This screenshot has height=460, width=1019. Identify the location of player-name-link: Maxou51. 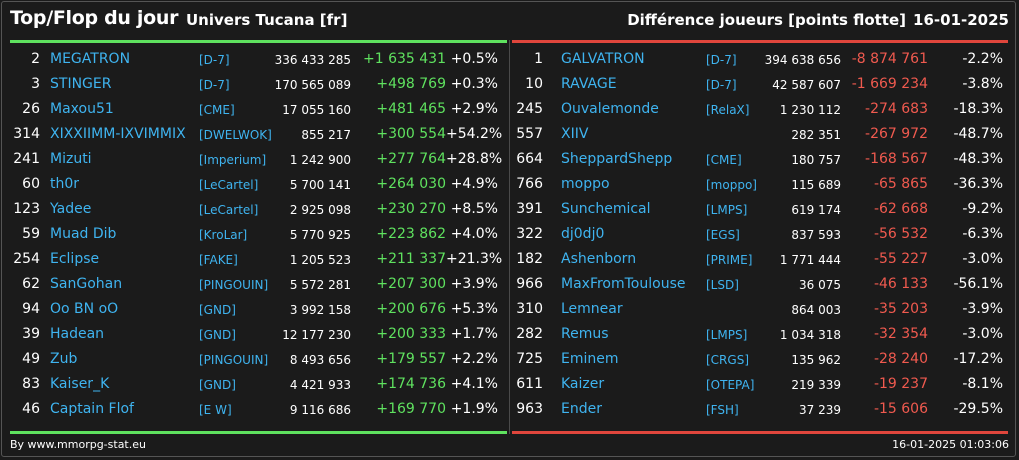
(82, 109).